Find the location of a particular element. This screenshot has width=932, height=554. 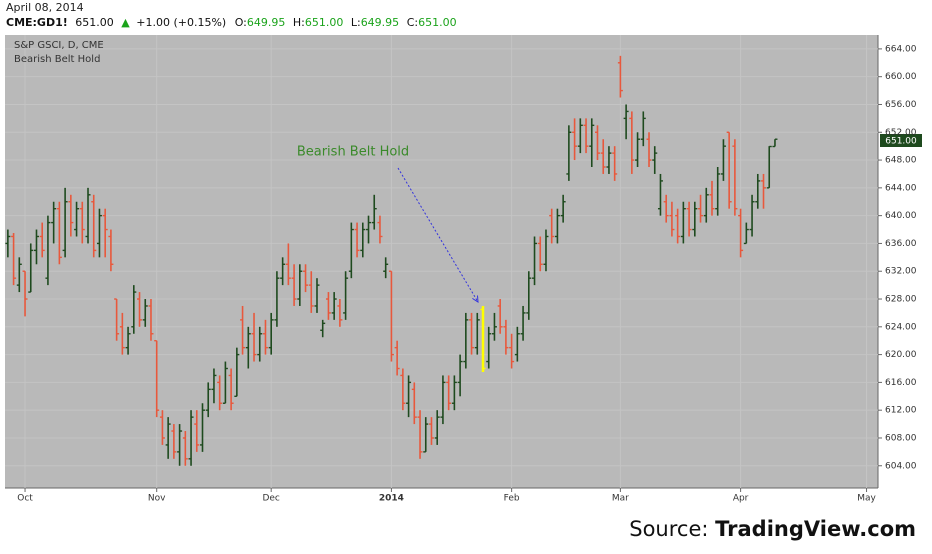

y-tick-label: 624.00 is located at coordinates (901, 327).